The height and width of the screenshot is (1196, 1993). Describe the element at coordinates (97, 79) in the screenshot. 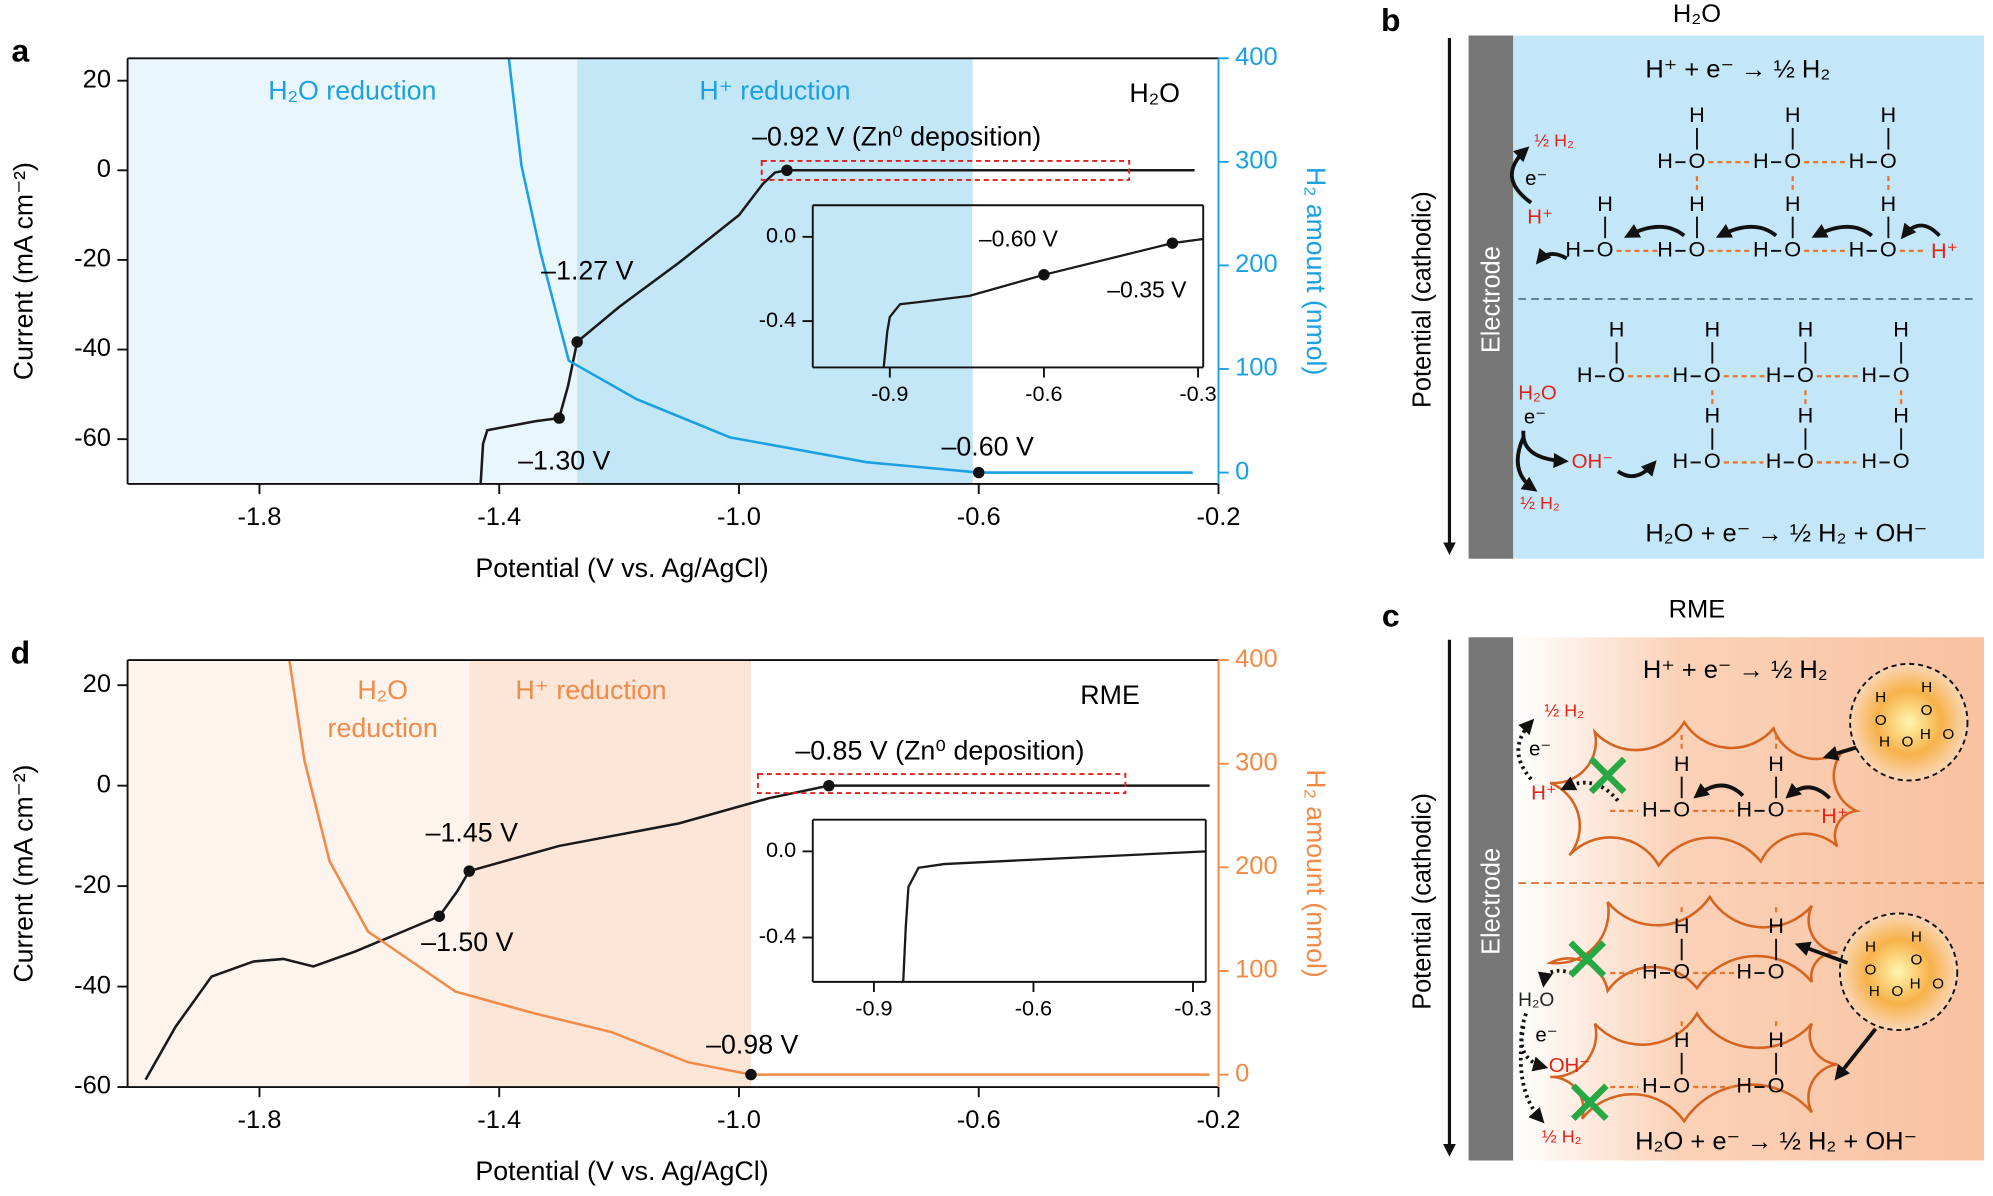

I see `y-tick-label: 20` at that location.